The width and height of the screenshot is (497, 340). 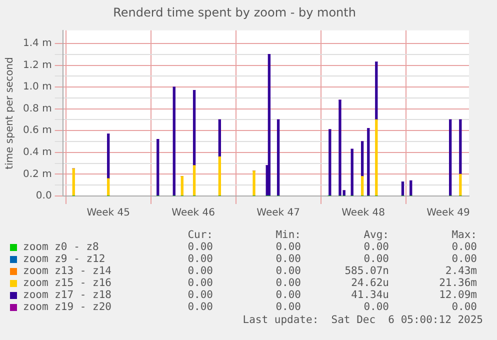 I want to click on y-tick-label: 1.4 m, so click(x=37, y=44).